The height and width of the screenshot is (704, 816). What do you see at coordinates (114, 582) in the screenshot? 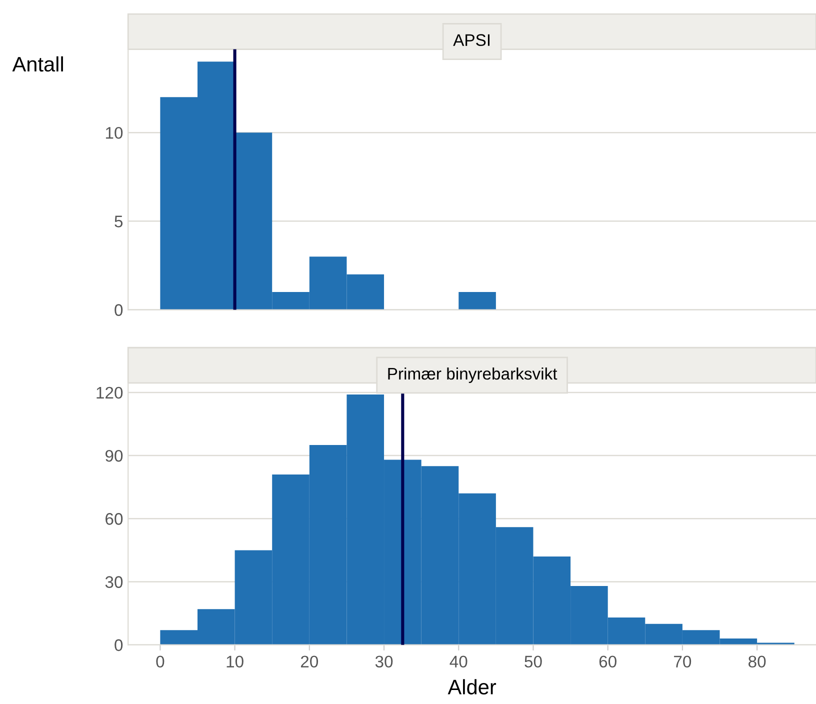
I see `y-tick-label: 30` at bounding box center [114, 582].